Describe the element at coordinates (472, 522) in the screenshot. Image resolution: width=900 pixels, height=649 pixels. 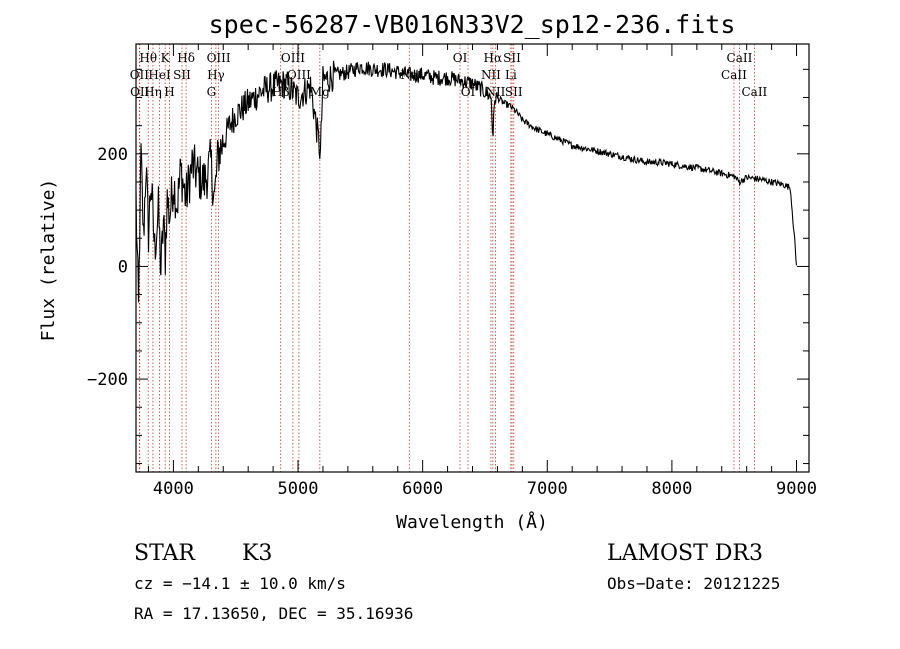
I see `x-axis-label: Wavelength (Å)` at that location.